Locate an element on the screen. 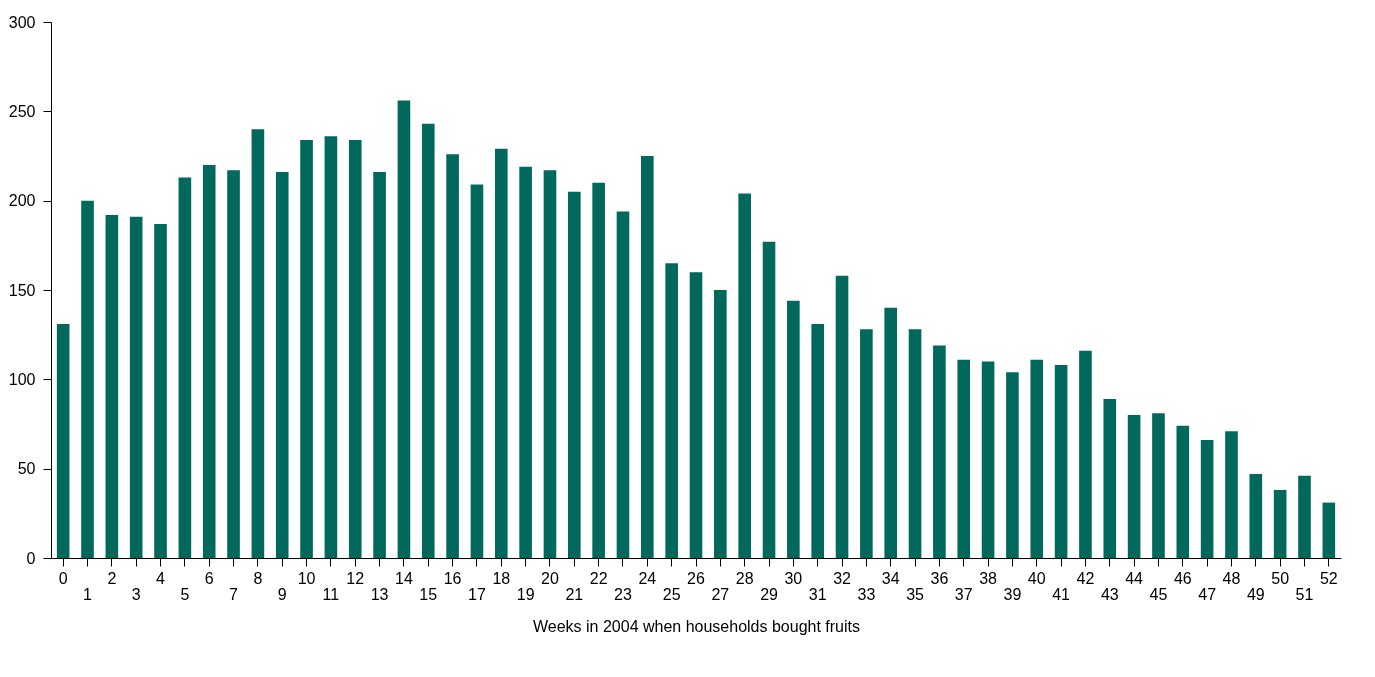 Image resolution: width=1375 pixels, height=677 pixels. x-tick-label: 42 is located at coordinates (1085, 578).